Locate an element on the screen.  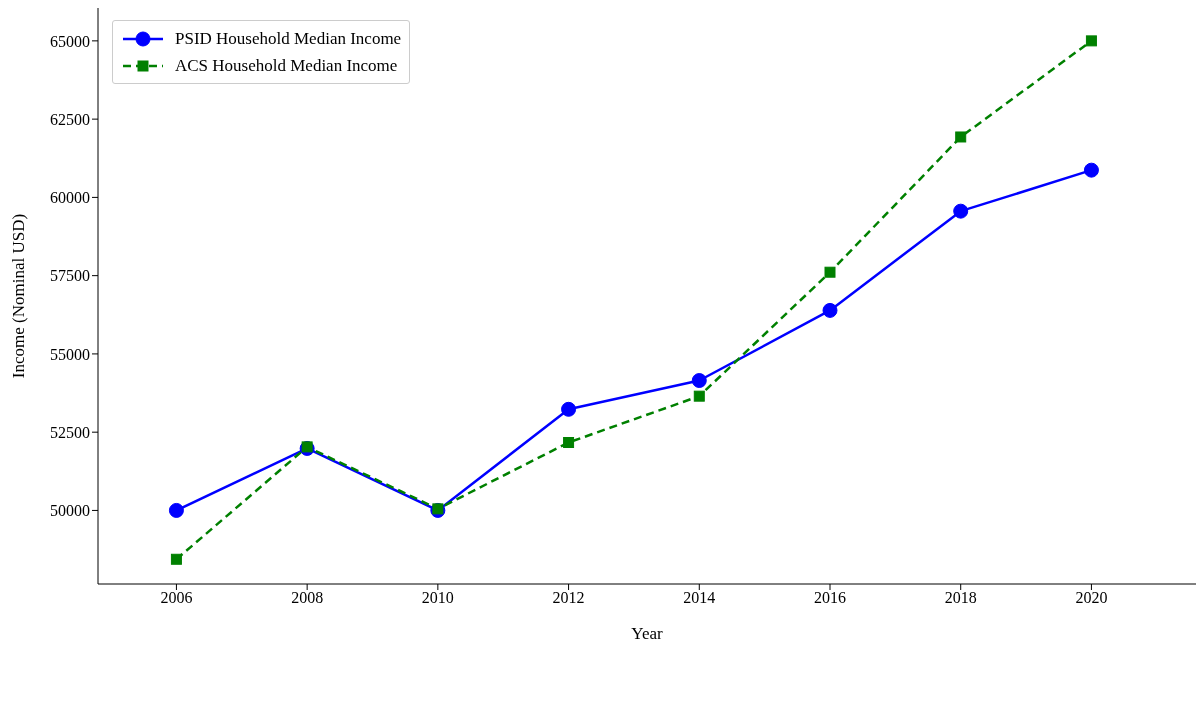
legend-label: PSID Household Median Income is located at coordinates (288, 38).